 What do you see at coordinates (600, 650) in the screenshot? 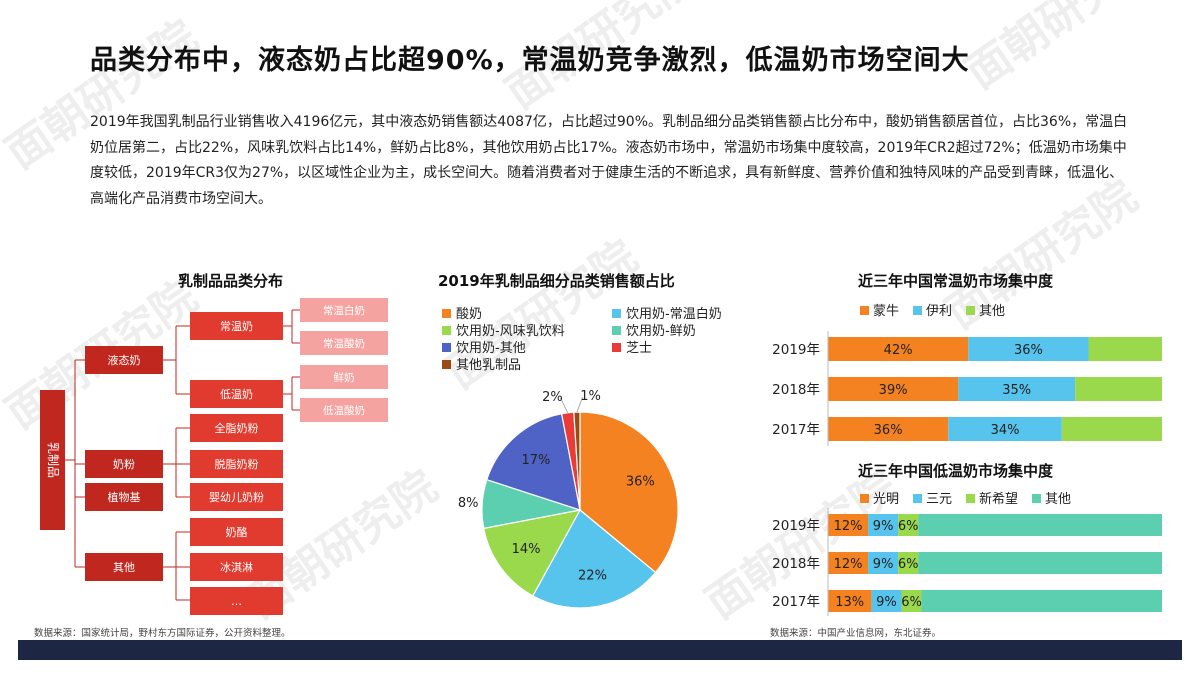
I see `footer-bar` at bounding box center [600, 650].